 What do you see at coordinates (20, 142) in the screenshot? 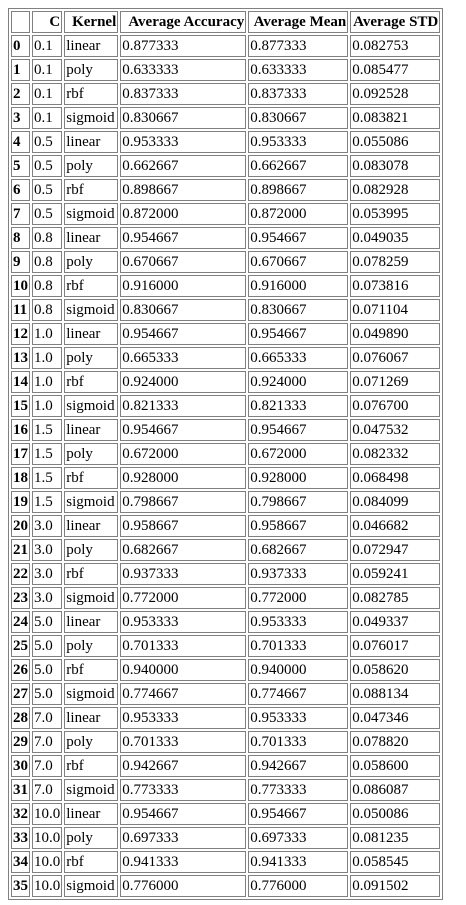
I see `row-index: 4` at bounding box center [20, 142].